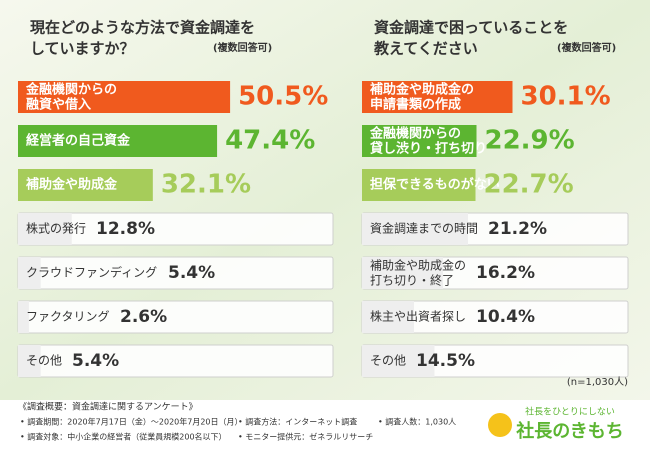 Image resolution: width=650 pixels, height=454 pixels. What do you see at coordinates (435, 185) in the screenshot?
I see `category-label: 担保できるものがない` at bounding box center [435, 185].